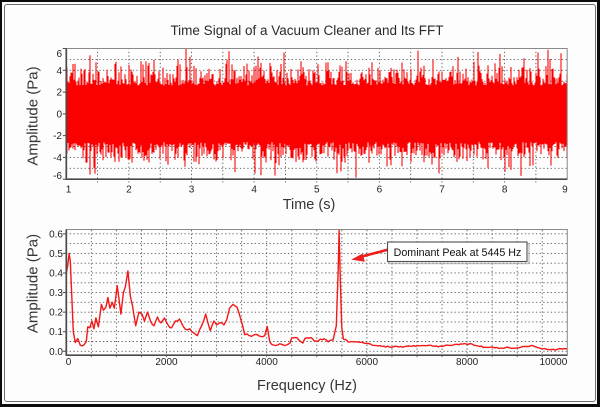  I want to click on svg-text: 9, so click(565, 190).